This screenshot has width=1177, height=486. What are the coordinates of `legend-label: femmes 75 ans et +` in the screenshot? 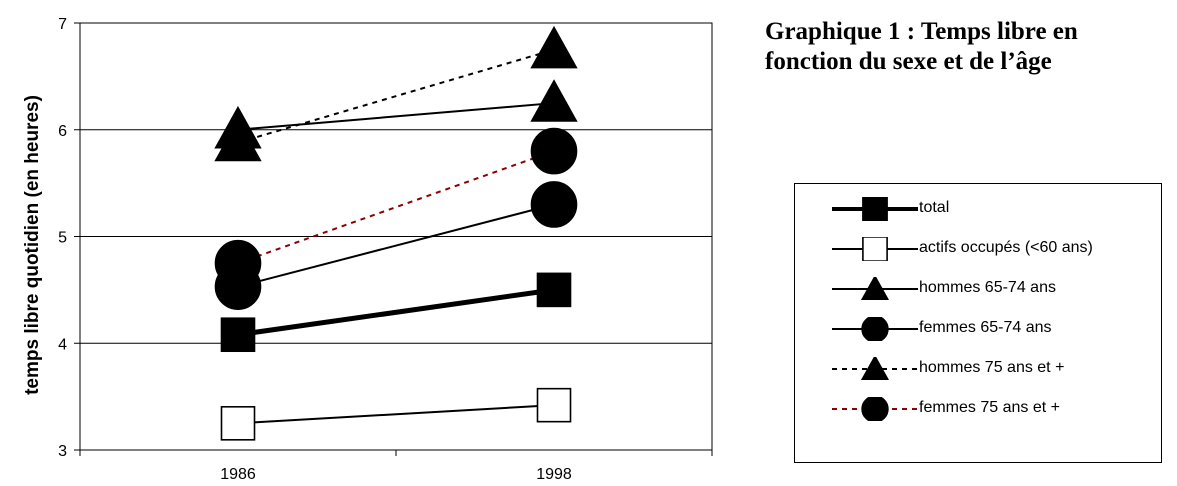 It's located at (989, 407).